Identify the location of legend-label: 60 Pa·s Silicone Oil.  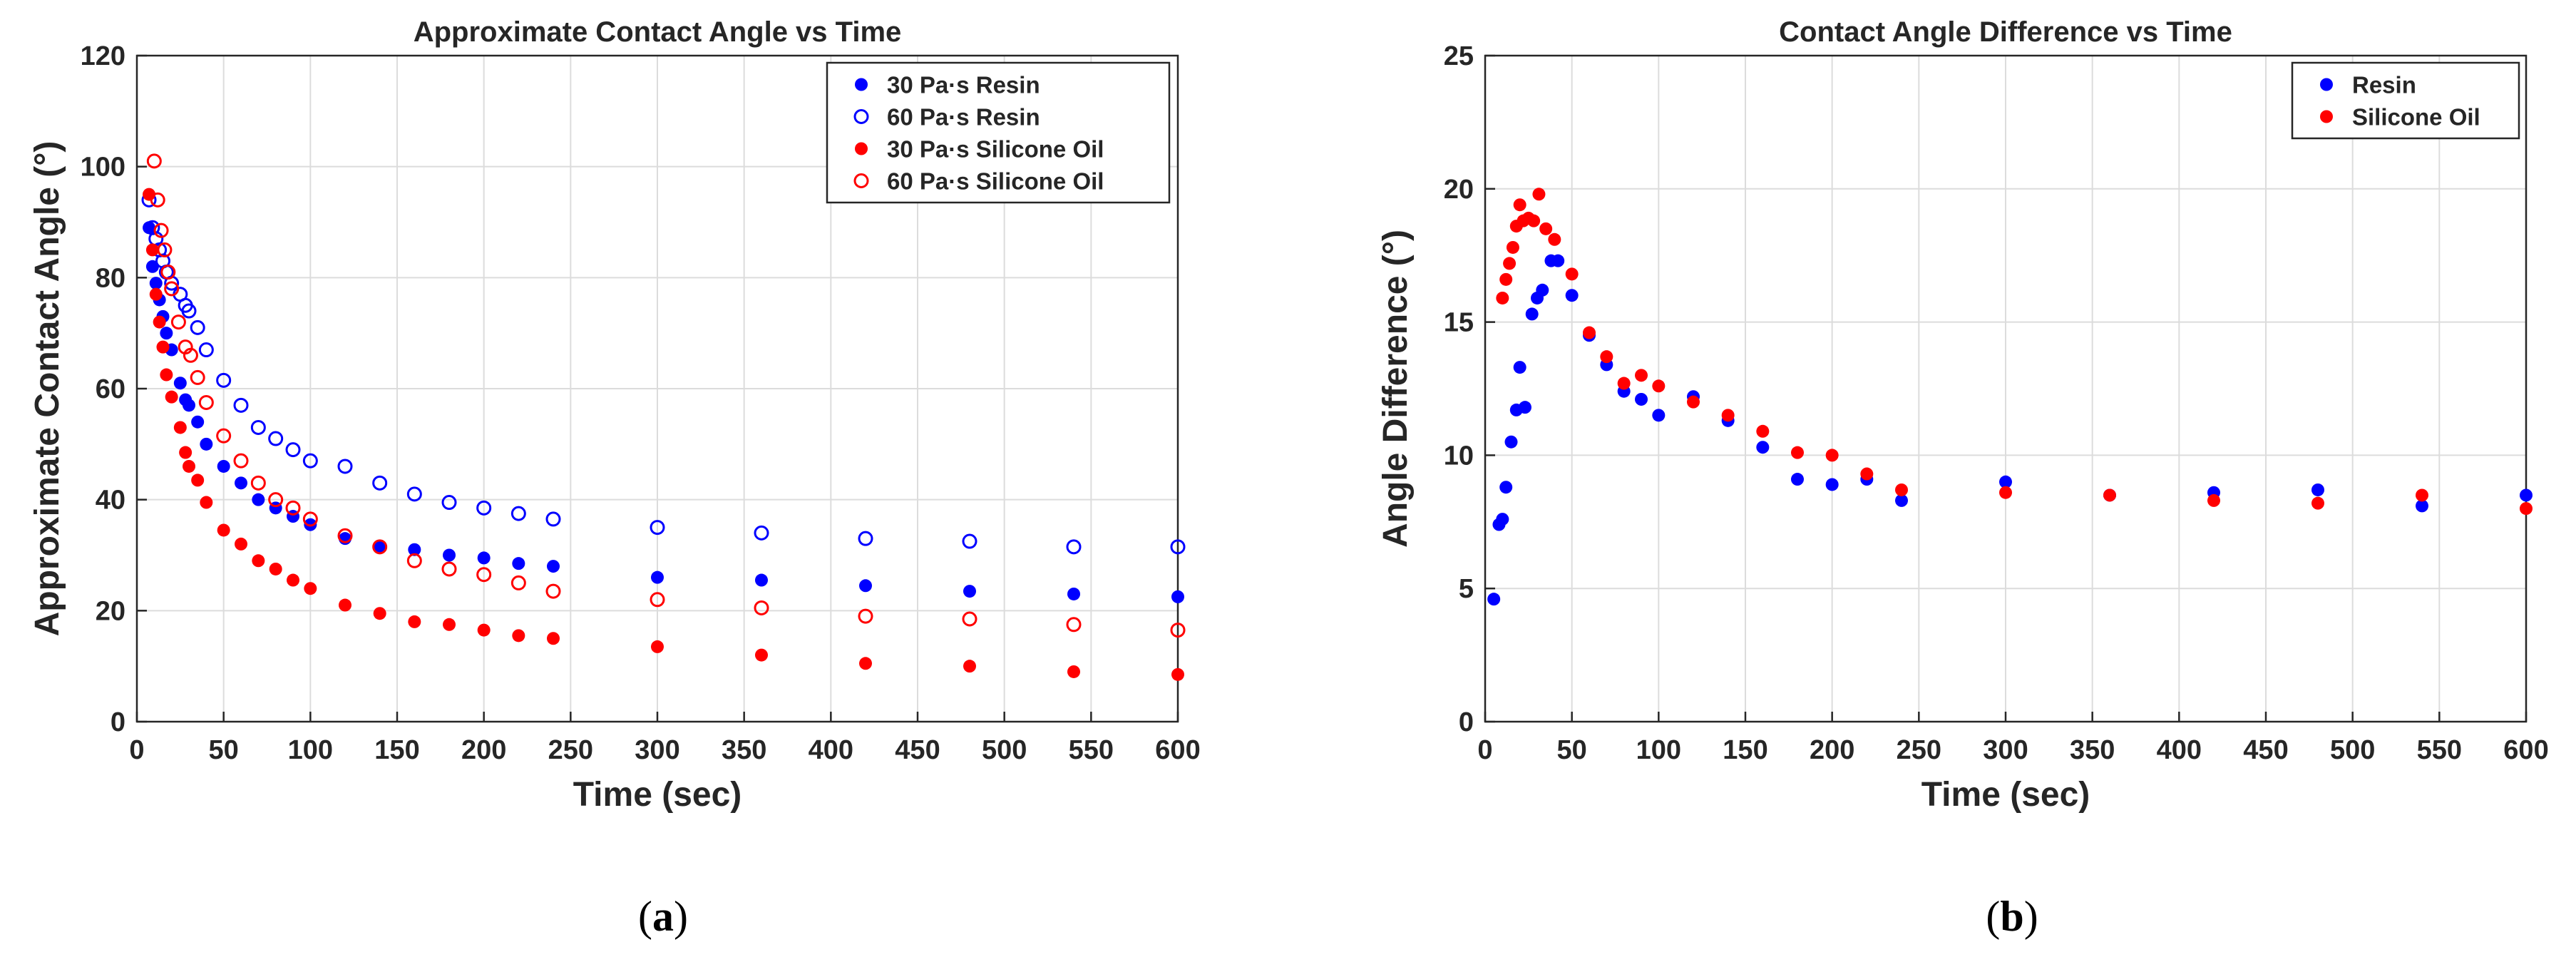
(995, 181).